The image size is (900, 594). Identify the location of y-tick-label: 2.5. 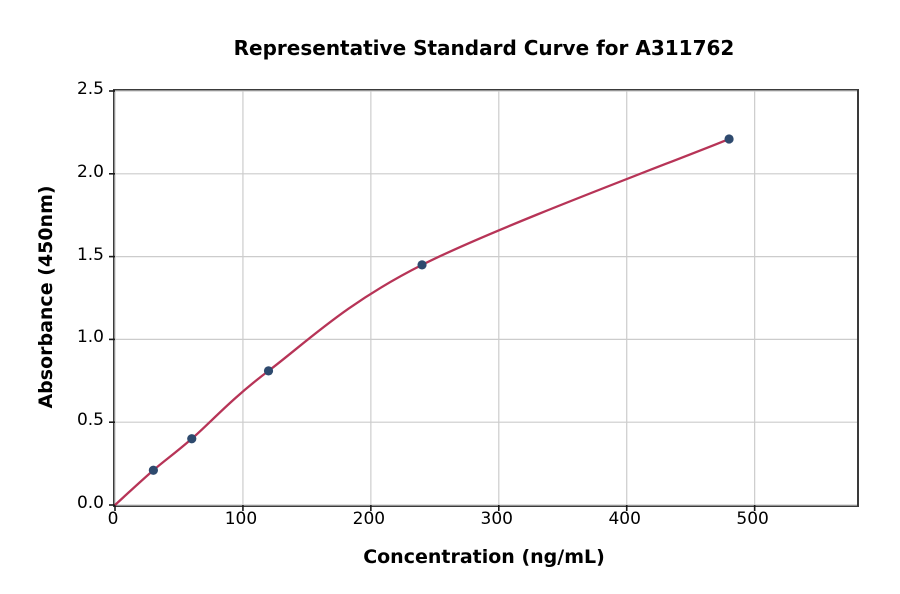
(90, 89).